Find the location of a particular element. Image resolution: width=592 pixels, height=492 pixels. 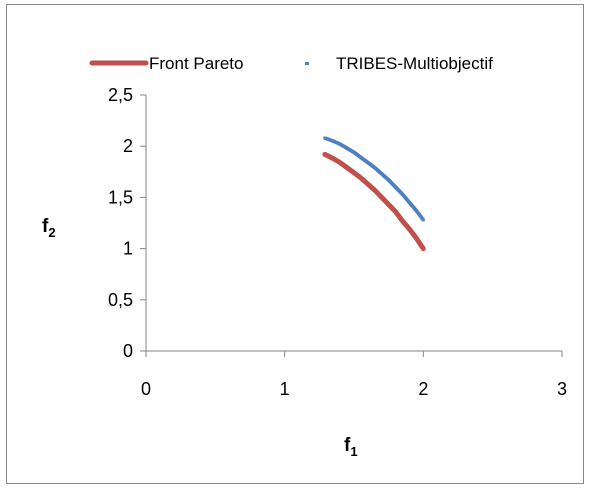

y-tick-label: 0 is located at coordinates (128, 351).